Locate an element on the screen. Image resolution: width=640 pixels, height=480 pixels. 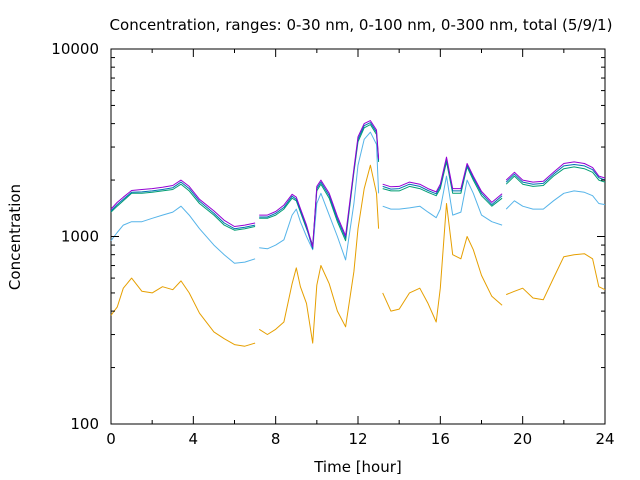
x-axis-label: Time [hour] is located at coordinates (357, 467).